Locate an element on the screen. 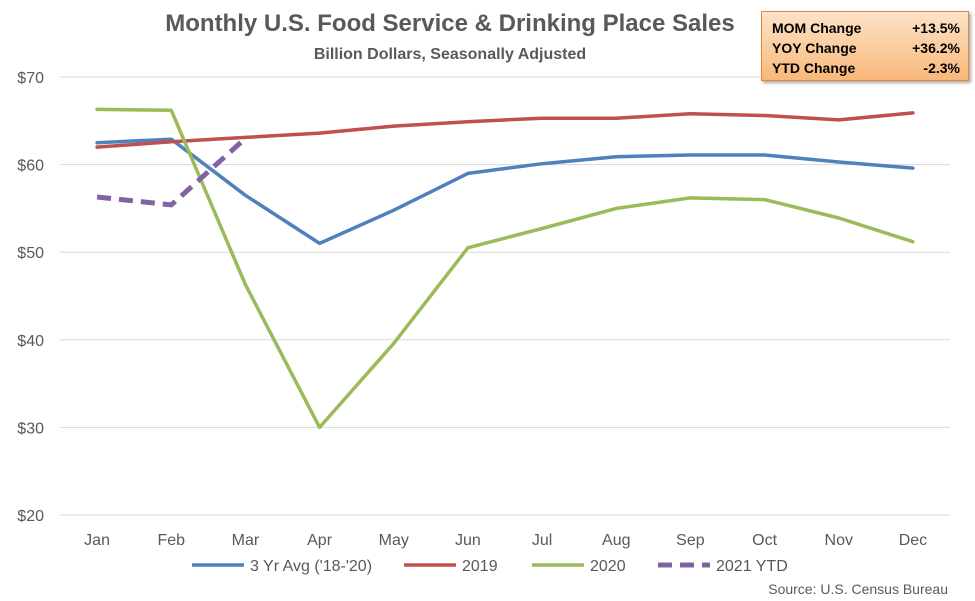 Image resolution: width=975 pixels, height=601 pixels. x-tick-label: May is located at coordinates (394, 540).